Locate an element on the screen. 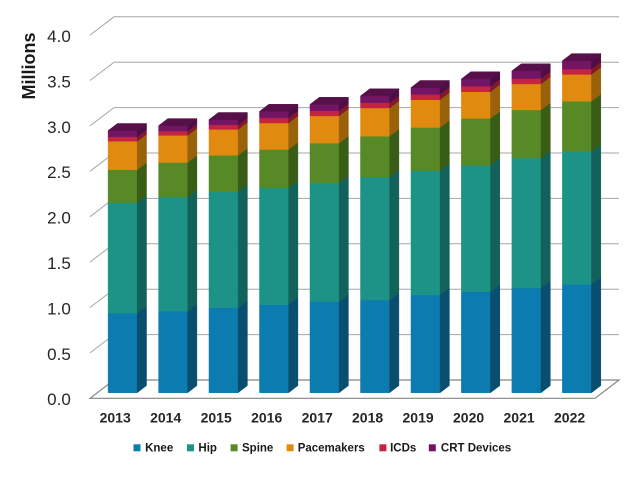 The image size is (632, 479). svg-text: ICDs is located at coordinates (403, 448).